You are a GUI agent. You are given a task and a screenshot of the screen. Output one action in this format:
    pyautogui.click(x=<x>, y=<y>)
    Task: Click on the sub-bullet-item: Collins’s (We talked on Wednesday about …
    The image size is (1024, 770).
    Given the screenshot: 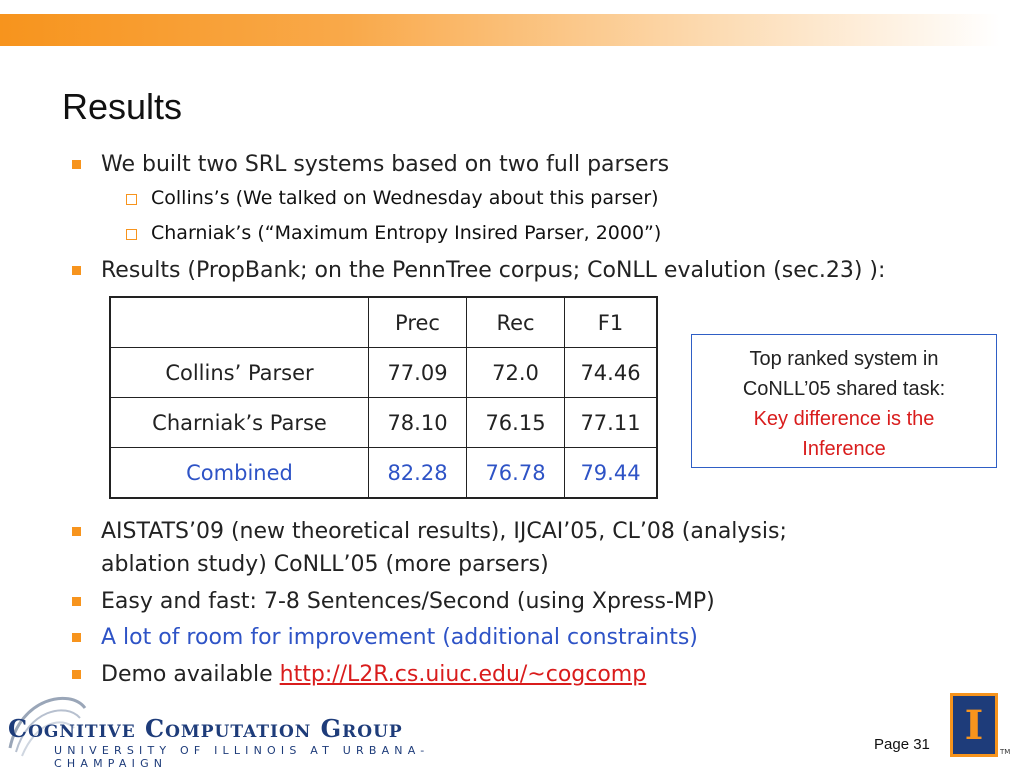 What is the action you would take?
    pyautogui.click(x=392, y=198)
    